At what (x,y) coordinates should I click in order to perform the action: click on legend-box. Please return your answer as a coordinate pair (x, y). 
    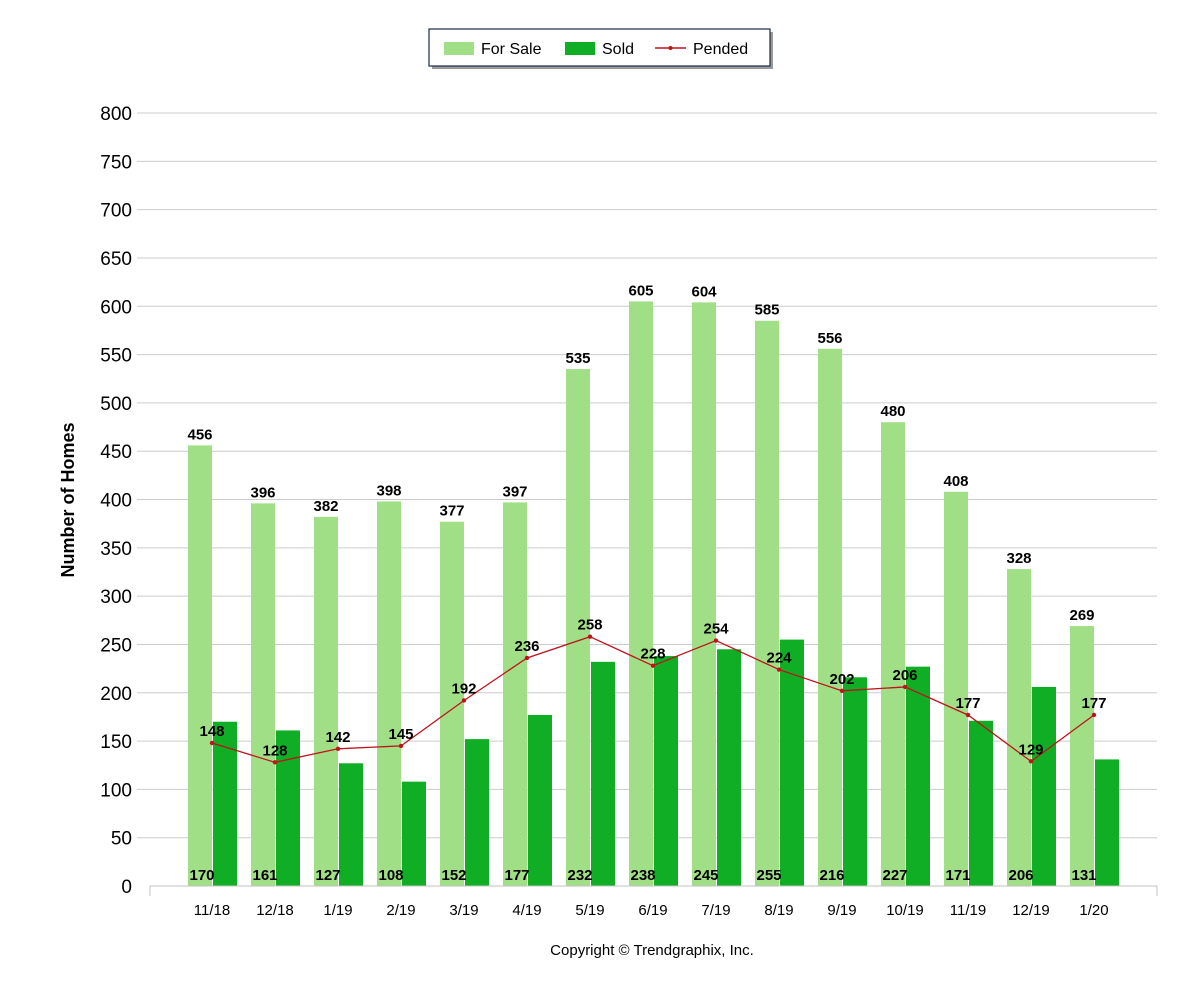
    Looking at the image, I should click on (599, 47).